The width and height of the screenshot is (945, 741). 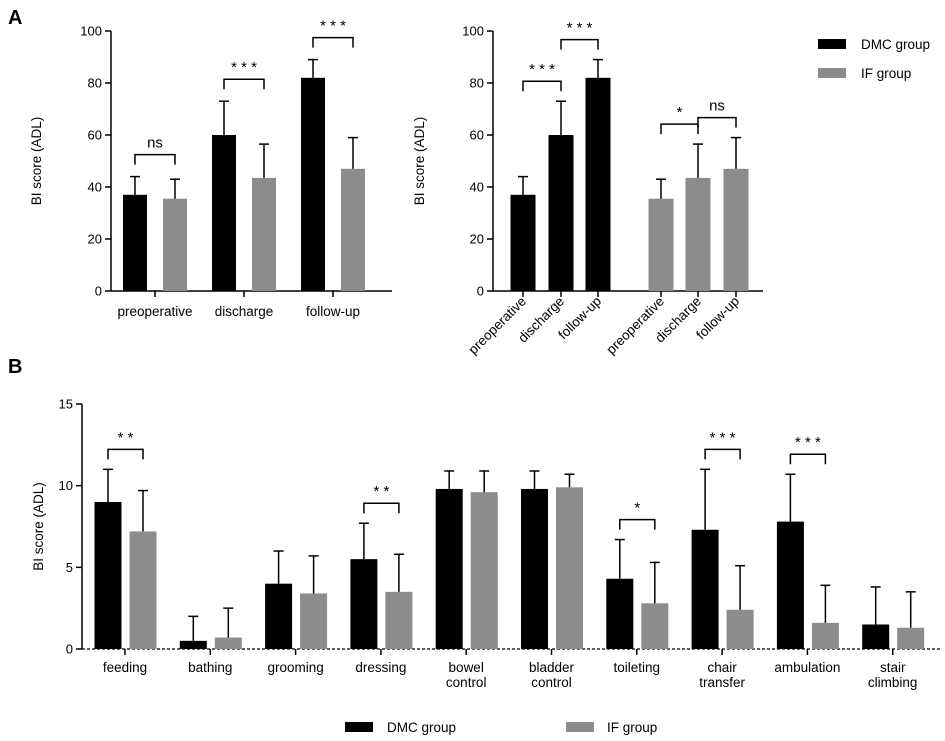 What do you see at coordinates (893, 682) in the screenshot?
I see `b-x-tick-label-line: climbing` at bounding box center [893, 682].